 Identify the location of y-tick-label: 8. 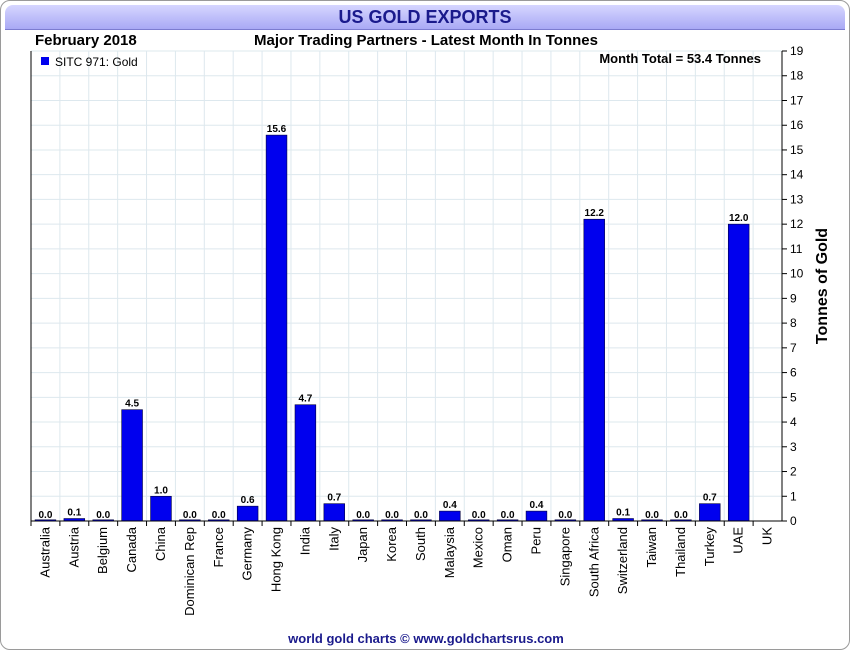
(793, 323).